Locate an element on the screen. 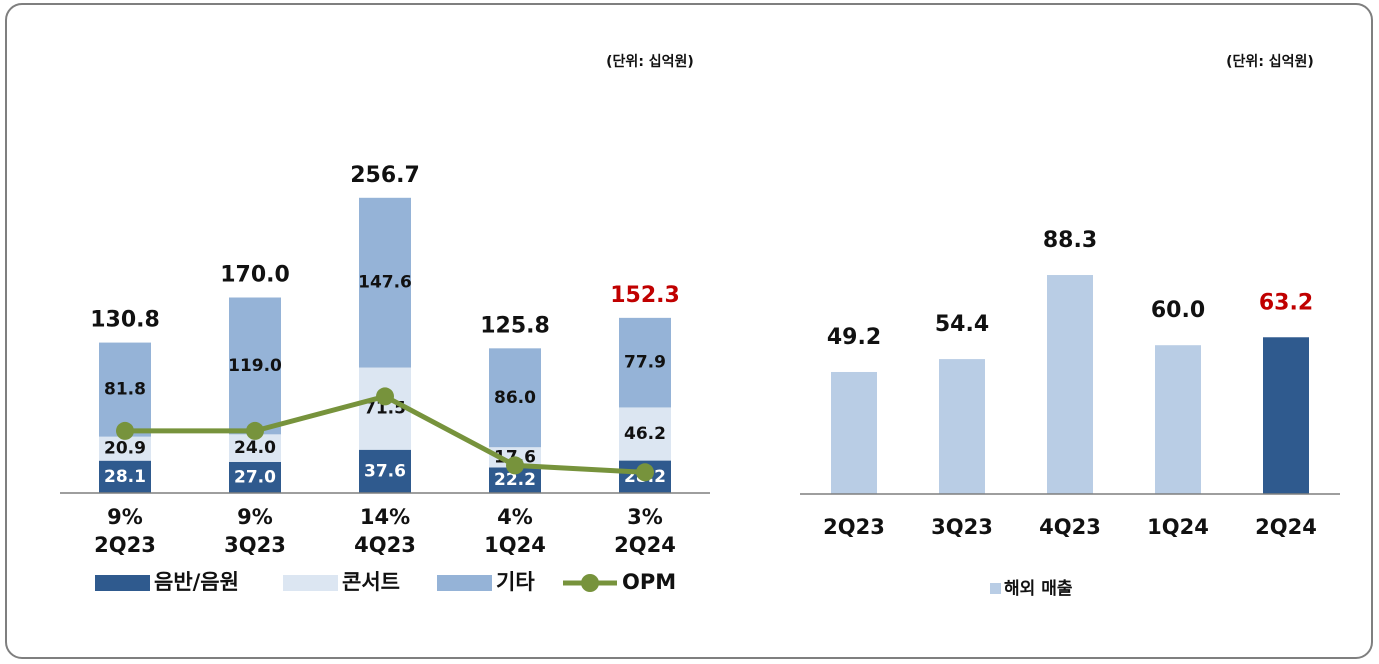  value-label: 88.3 is located at coordinates (1070, 240).